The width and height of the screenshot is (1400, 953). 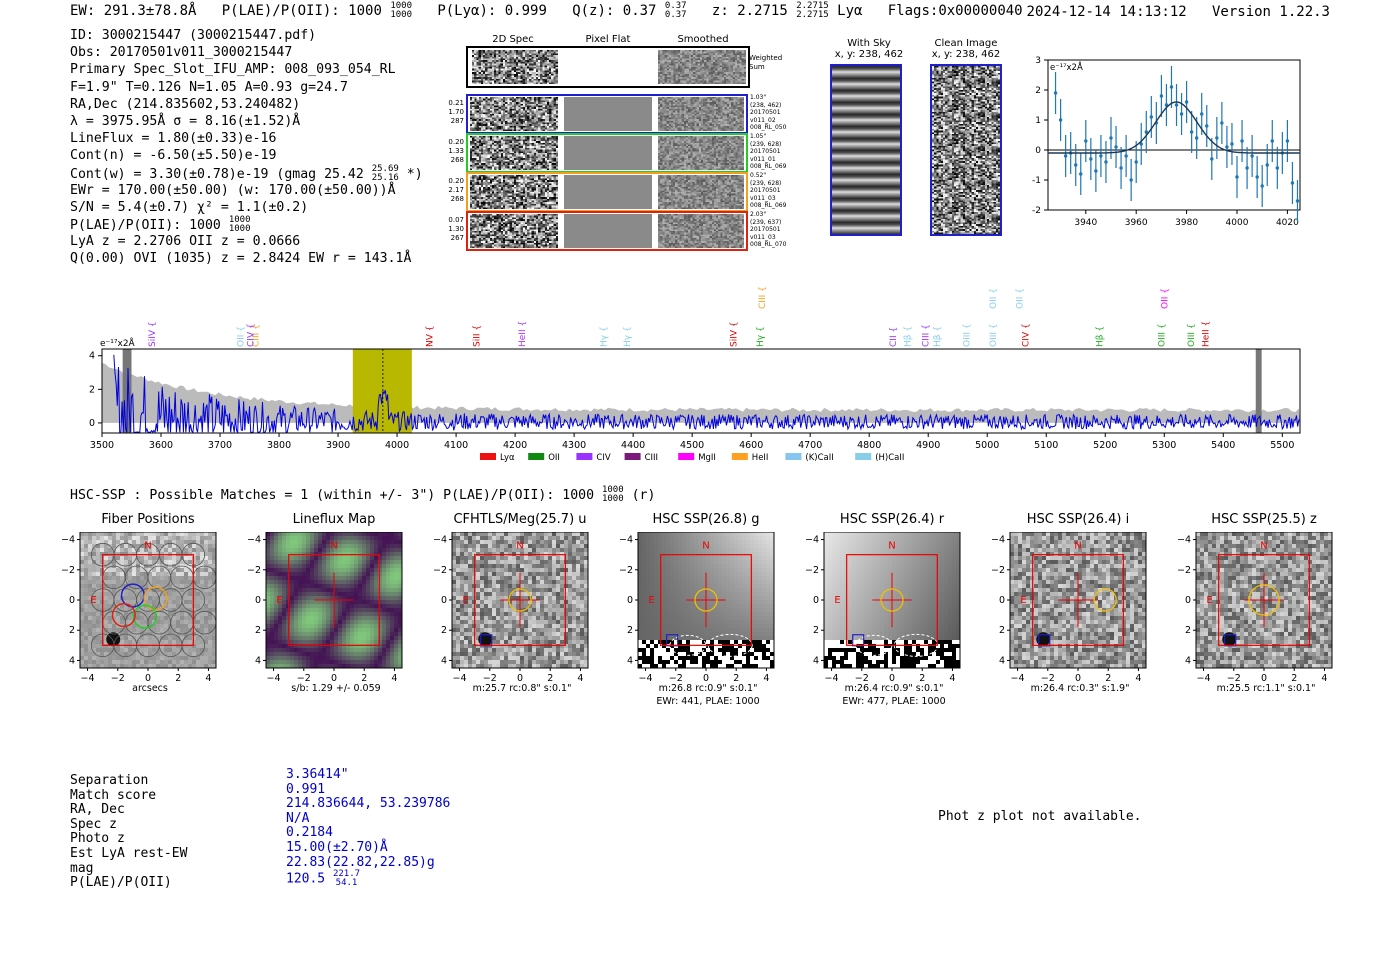 I want to click on weighted-sum-panel, so click(x=608, y=67).